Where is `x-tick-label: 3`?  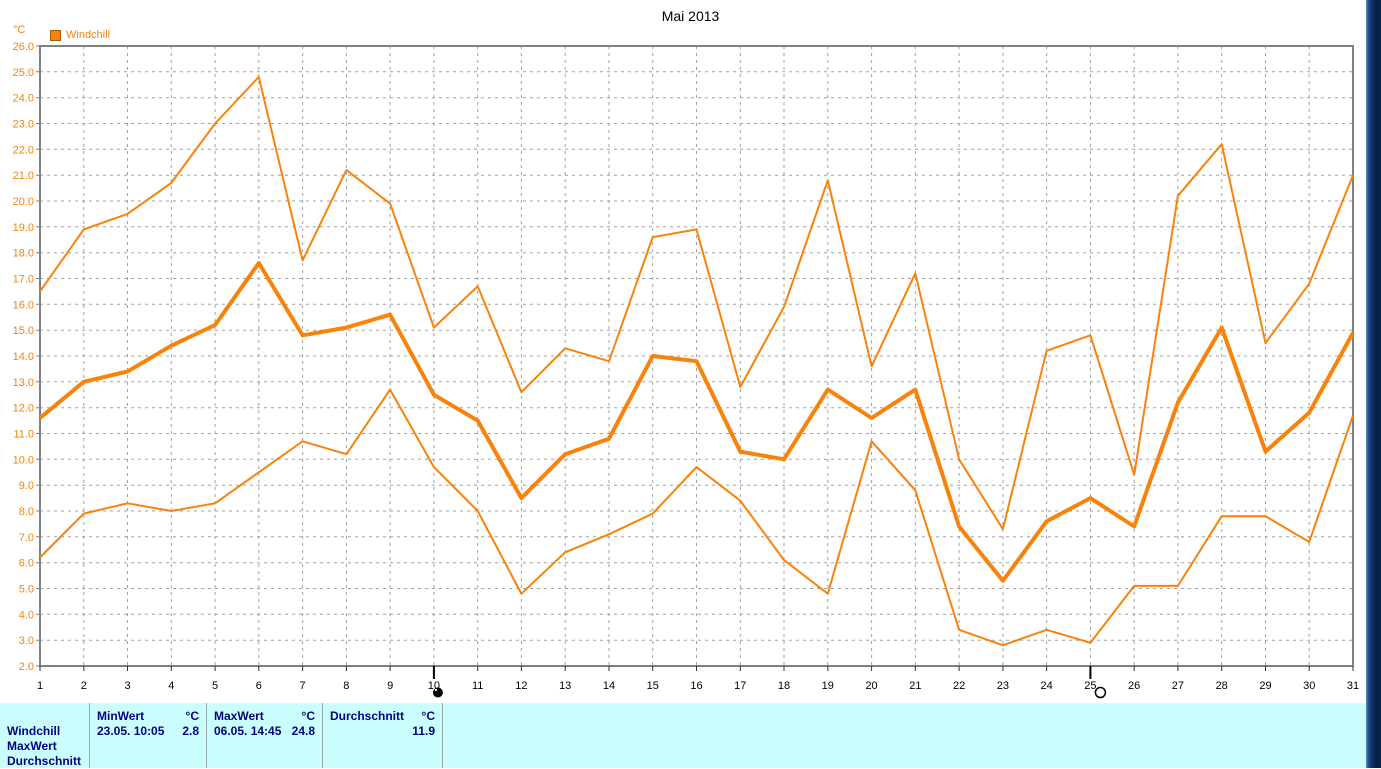
x-tick-label: 3 is located at coordinates (127, 686).